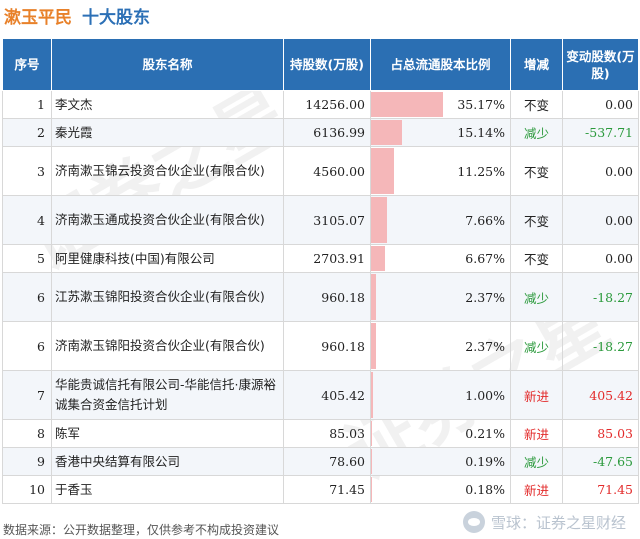 Image resolution: width=640 pixels, height=539 pixels. What do you see at coordinates (27, 132) in the screenshot?
I see `rank-cell: 2` at bounding box center [27, 132].